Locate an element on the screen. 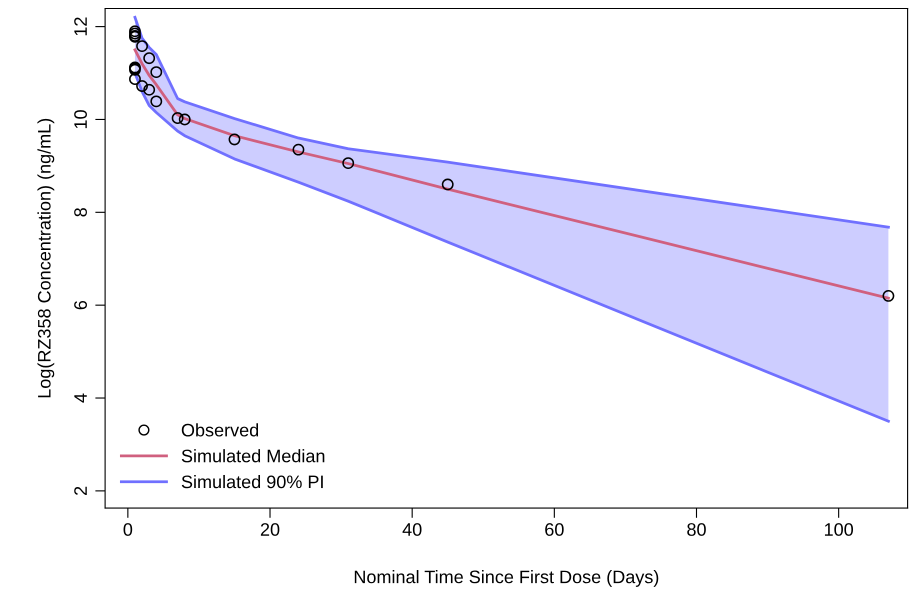 The height and width of the screenshot is (607, 914). x-tick-label: 0 is located at coordinates (128, 529).